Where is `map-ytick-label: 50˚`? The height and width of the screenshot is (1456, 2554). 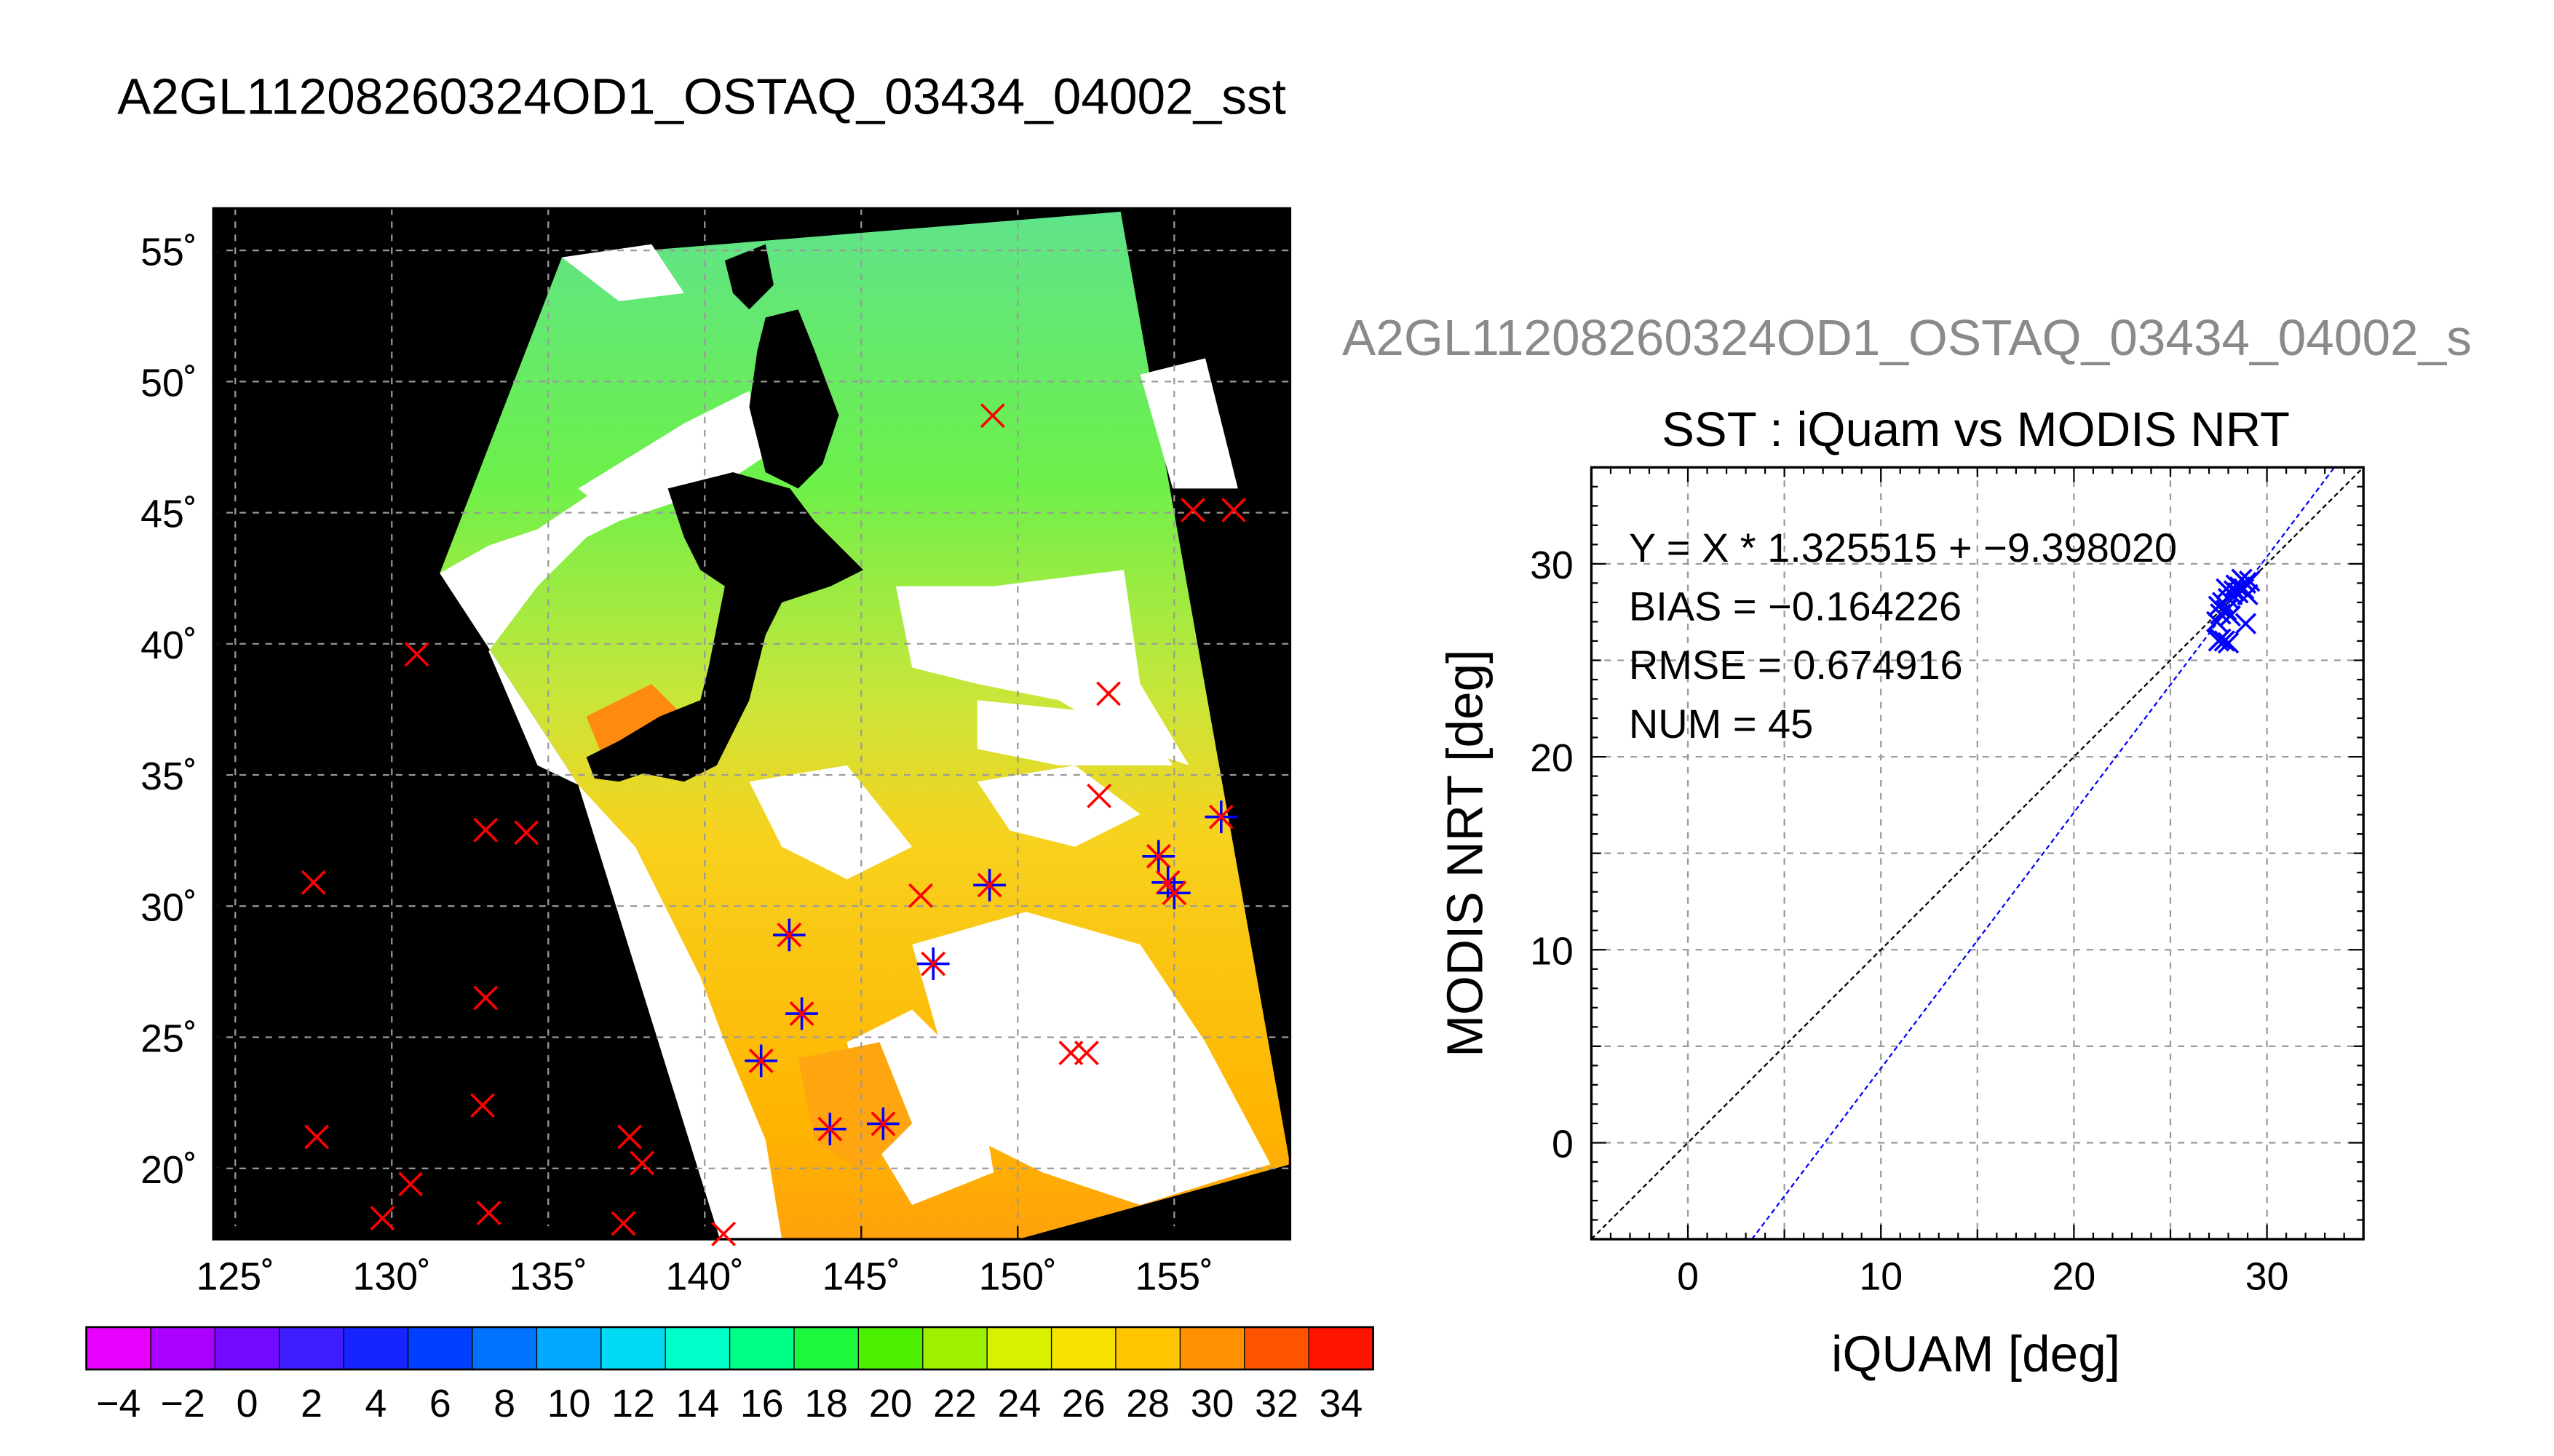
map-ytick-label: 50˚ is located at coordinates (168, 383).